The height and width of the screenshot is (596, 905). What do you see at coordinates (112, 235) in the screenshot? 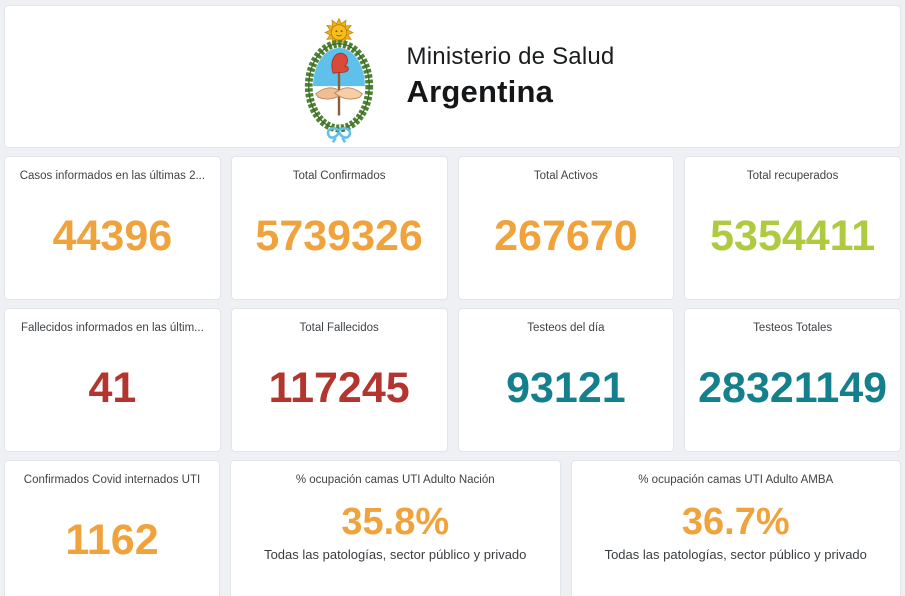
I see `stat-value: 44396` at bounding box center [112, 235].